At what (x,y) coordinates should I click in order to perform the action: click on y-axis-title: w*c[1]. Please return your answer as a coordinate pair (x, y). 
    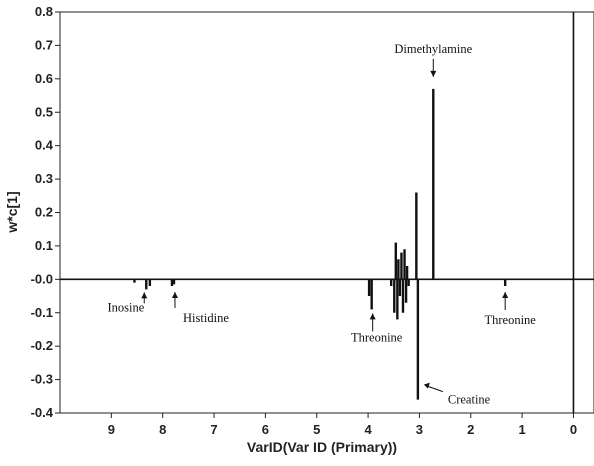
    Looking at the image, I should click on (12, 212).